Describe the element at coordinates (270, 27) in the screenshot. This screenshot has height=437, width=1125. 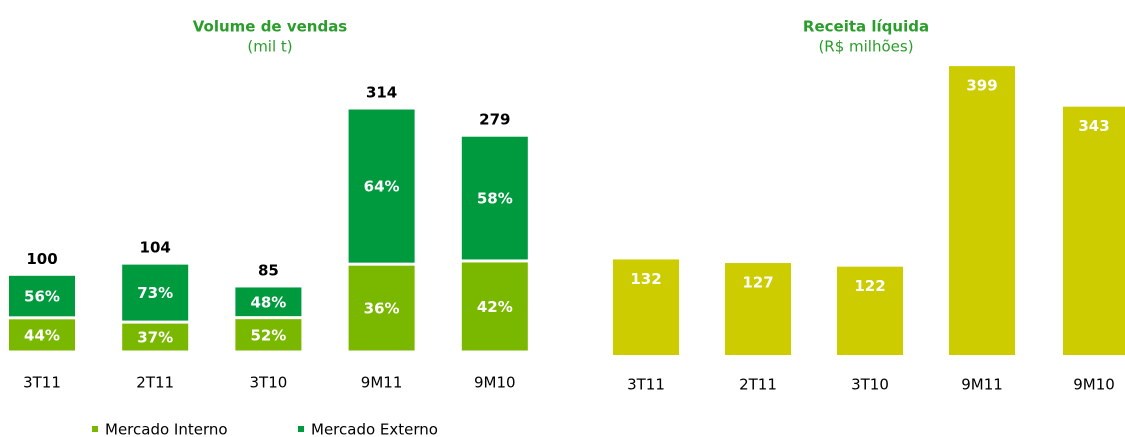
I see `chart-title: Volume de vendas` at that location.